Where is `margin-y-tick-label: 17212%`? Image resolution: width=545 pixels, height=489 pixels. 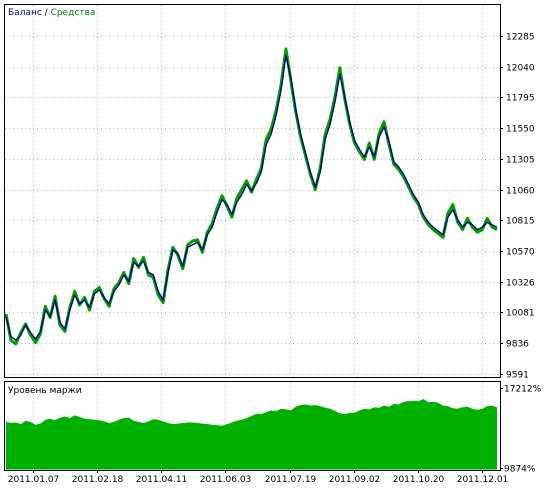 margin-y-tick-label: 17212% is located at coordinates (523, 390).